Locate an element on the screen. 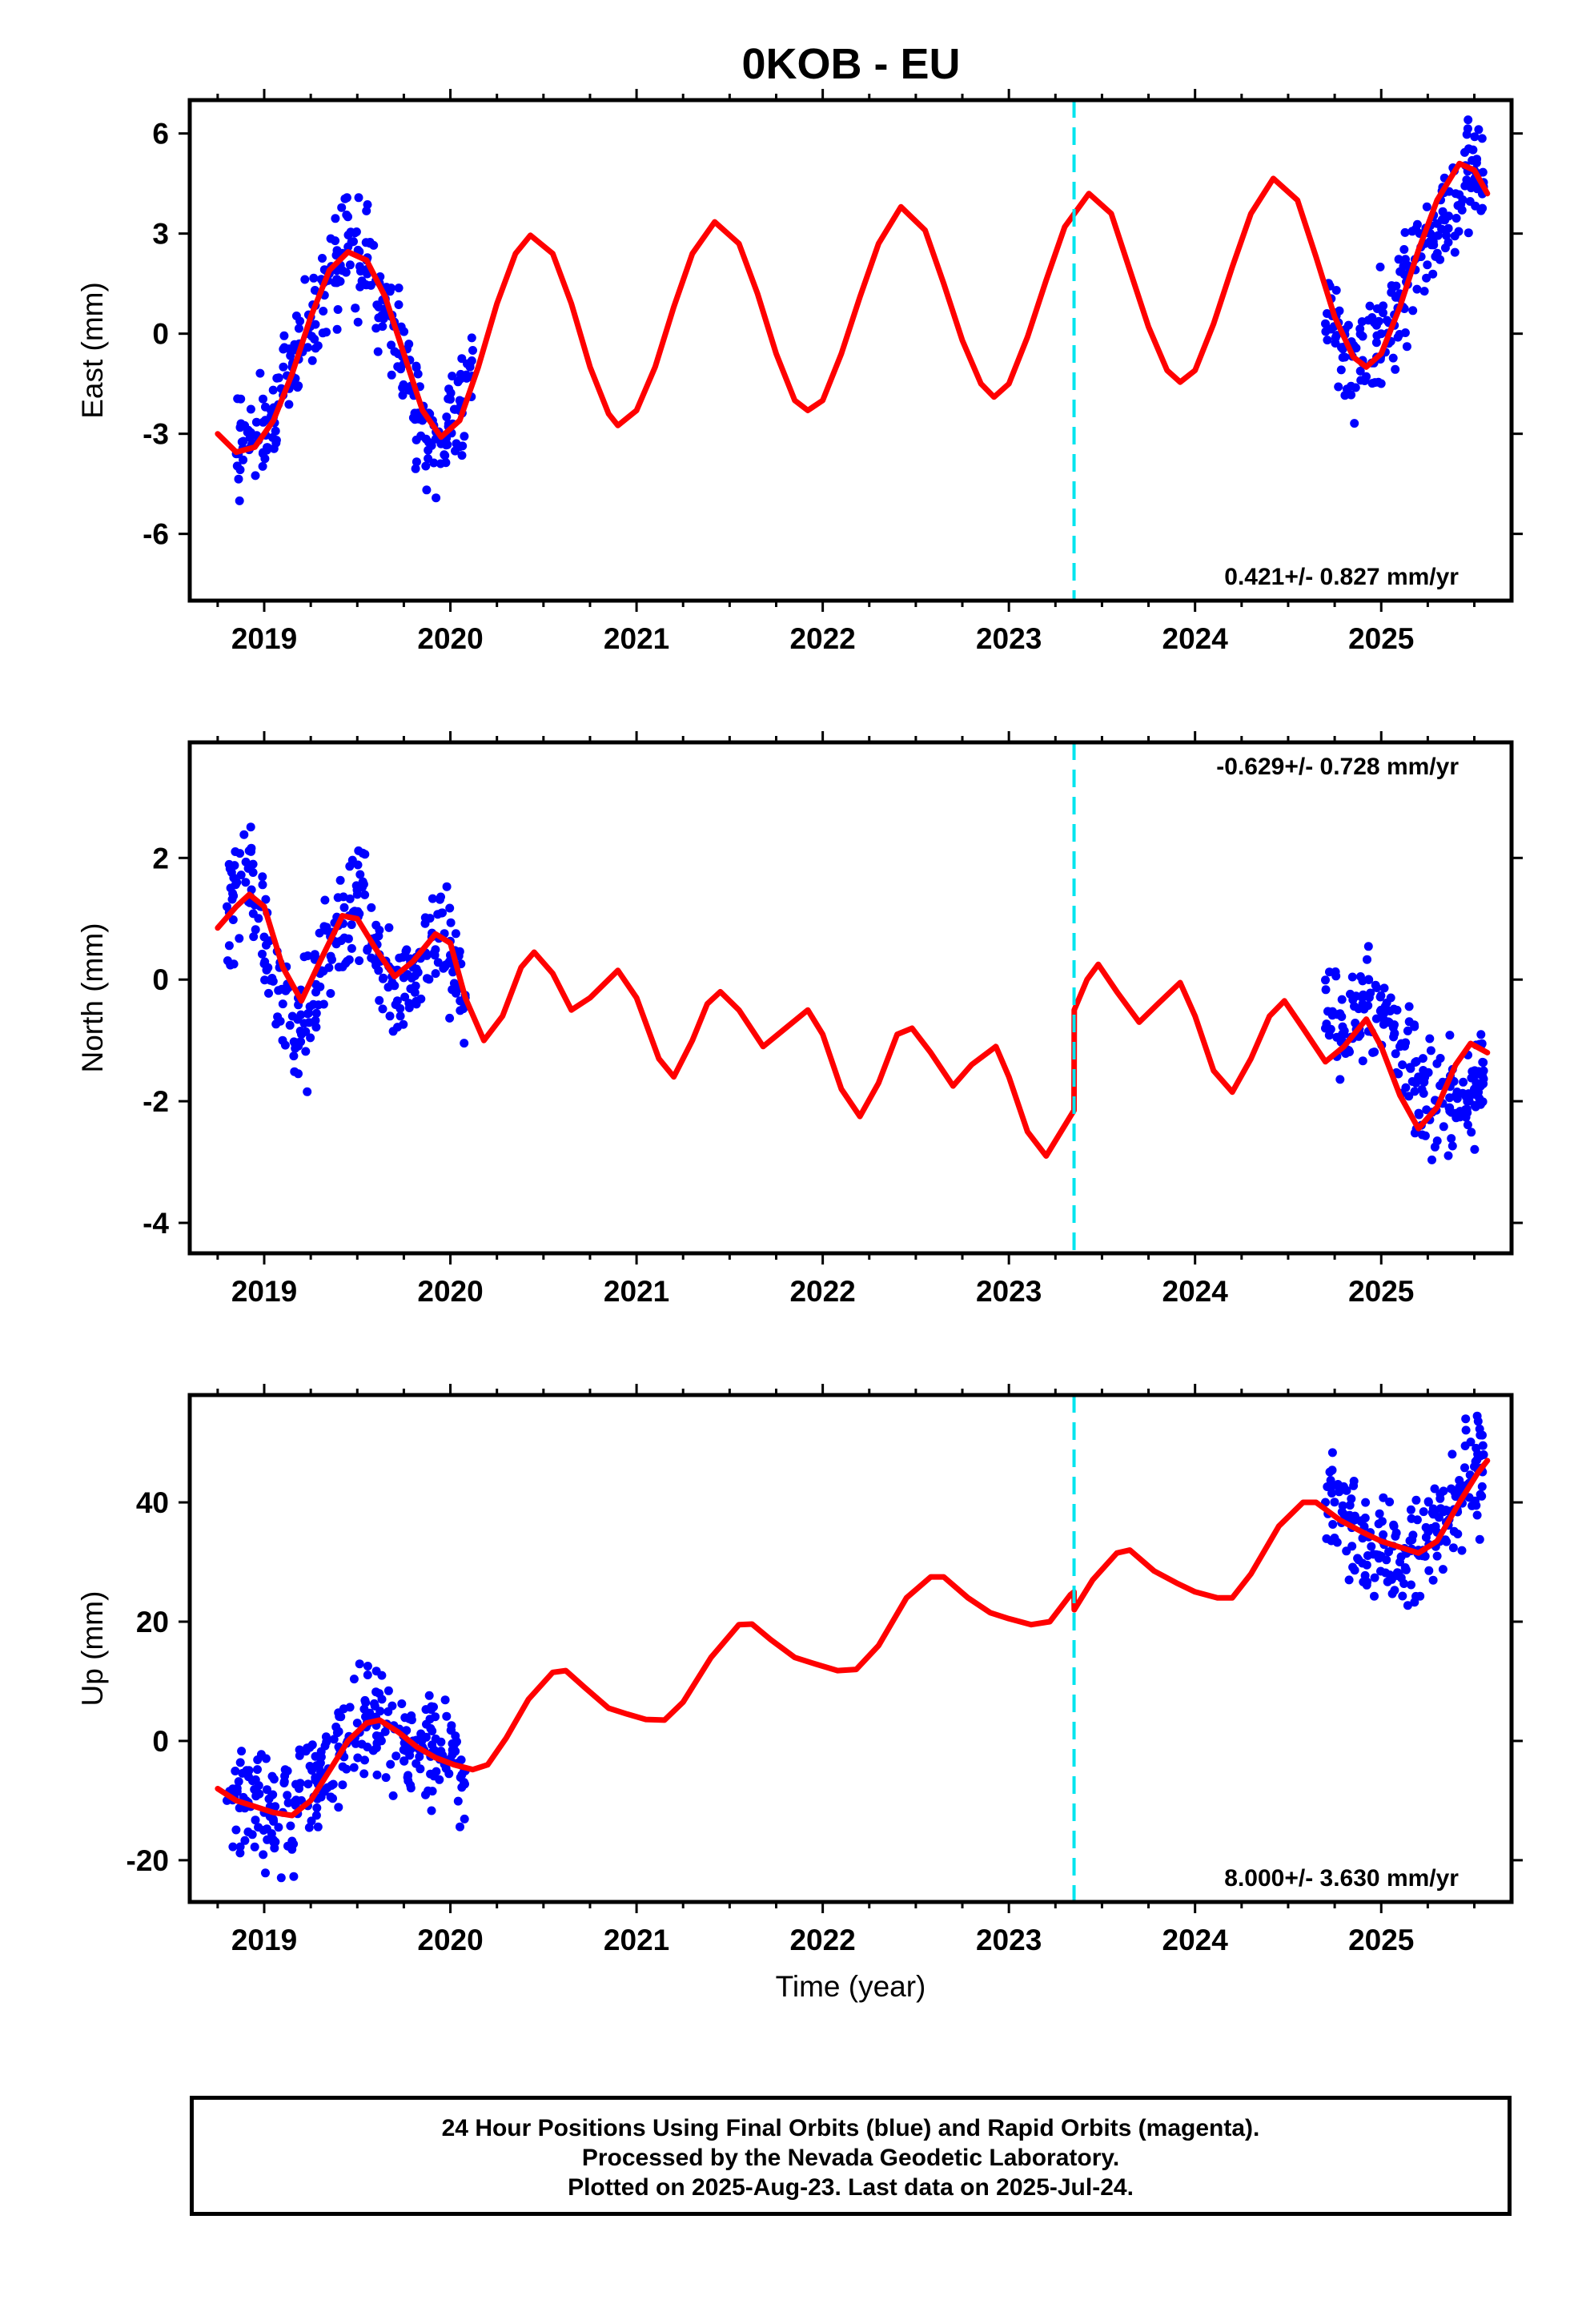  chart-title: 0KOB - EU is located at coordinates (850, 64).